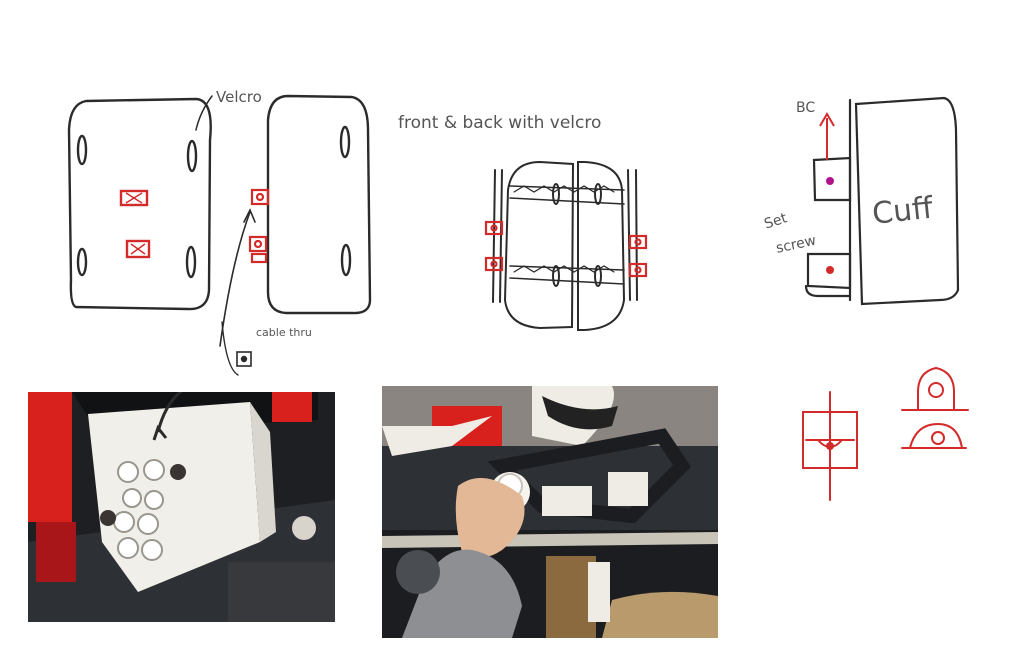 This screenshot has height=647, width=1033. I want to click on set-screw-dot, so click(830, 181).